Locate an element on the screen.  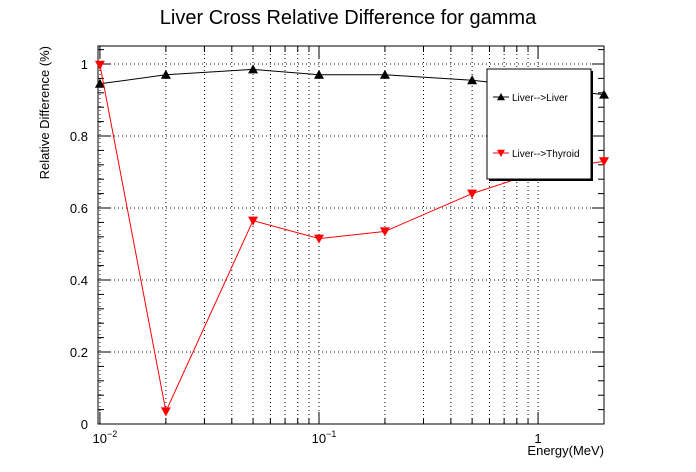
y-tick-label: 1 is located at coordinates (84, 64).